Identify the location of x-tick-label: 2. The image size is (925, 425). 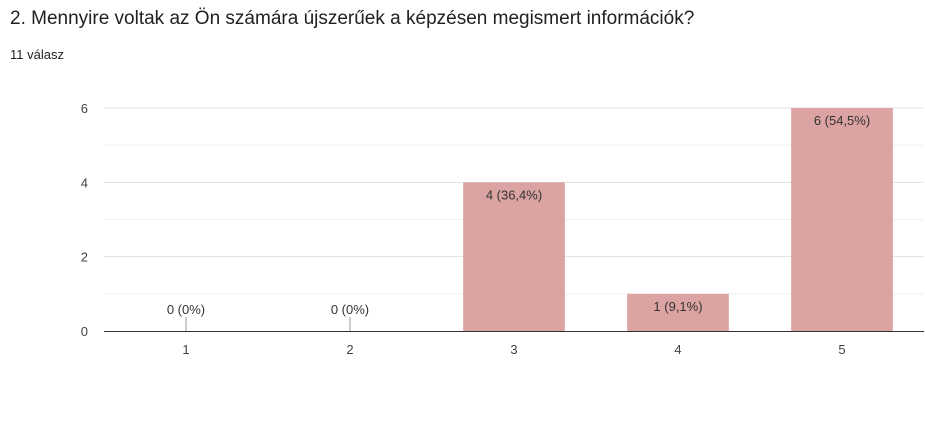
(349, 349).